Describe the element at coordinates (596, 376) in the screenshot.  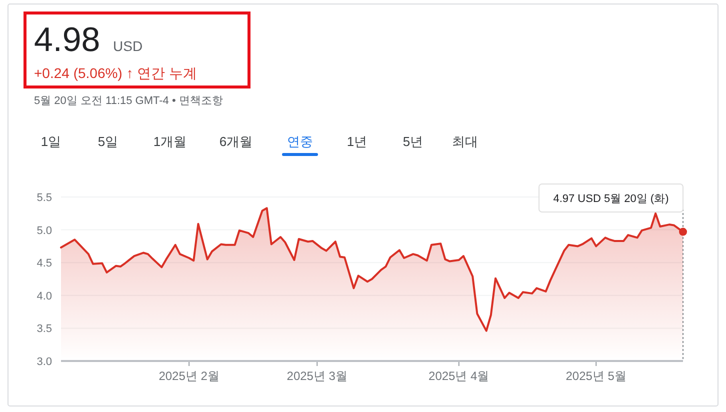
I see `x-tick-label: 2025년 5월` at that location.